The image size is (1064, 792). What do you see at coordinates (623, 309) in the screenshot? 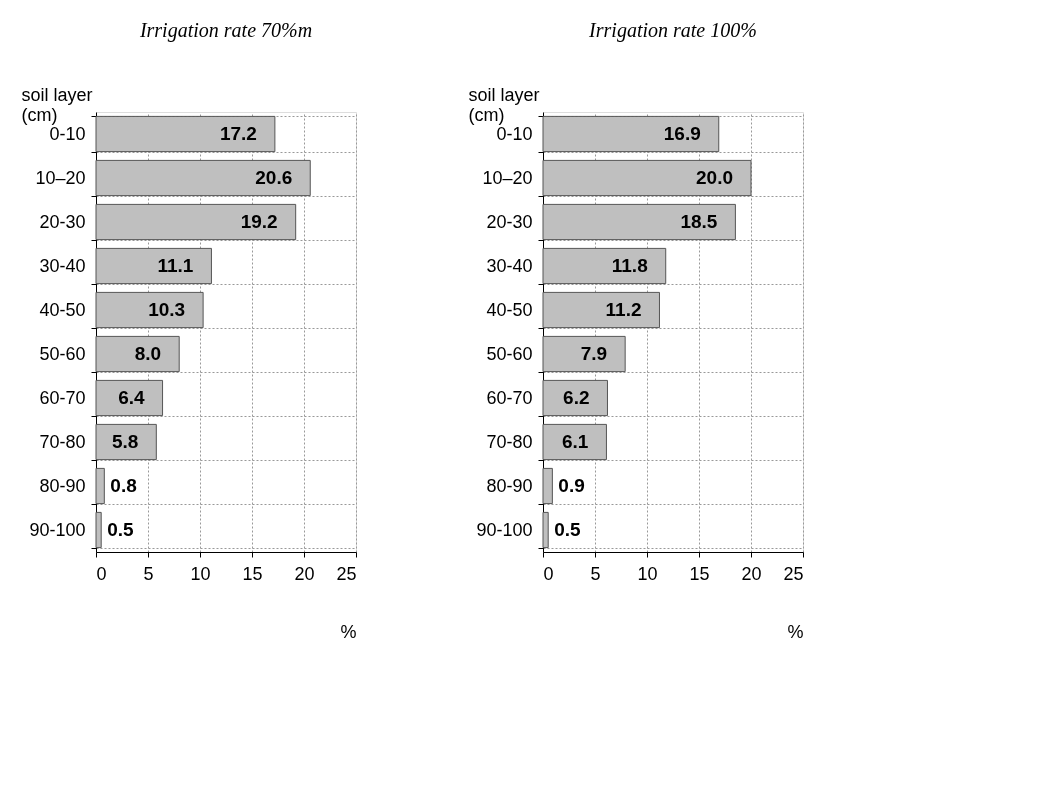
I see `data-label: 11.2` at bounding box center [623, 309].